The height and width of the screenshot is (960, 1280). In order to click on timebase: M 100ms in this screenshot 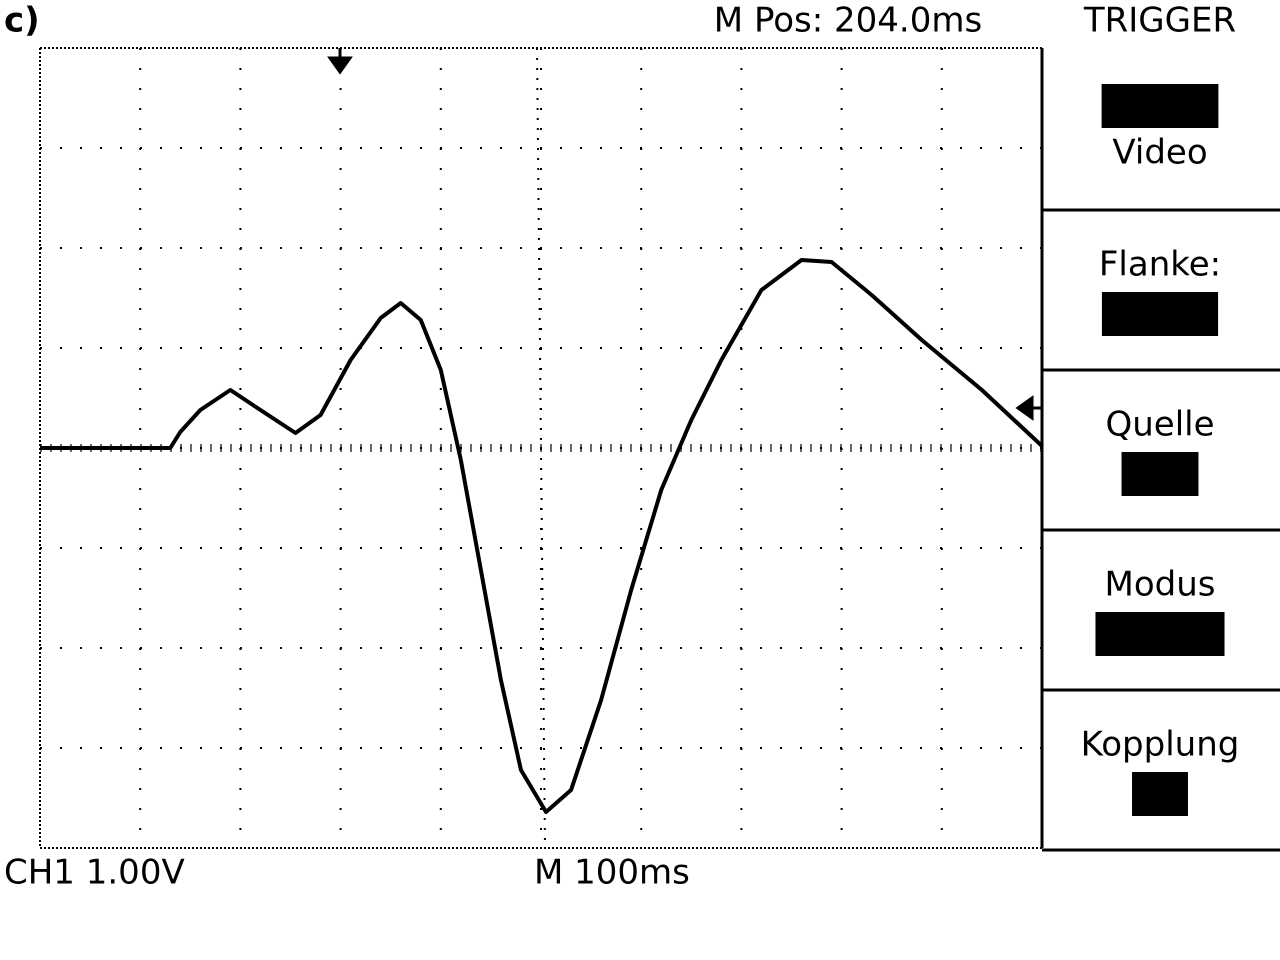, I will do `click(612, 873)`.